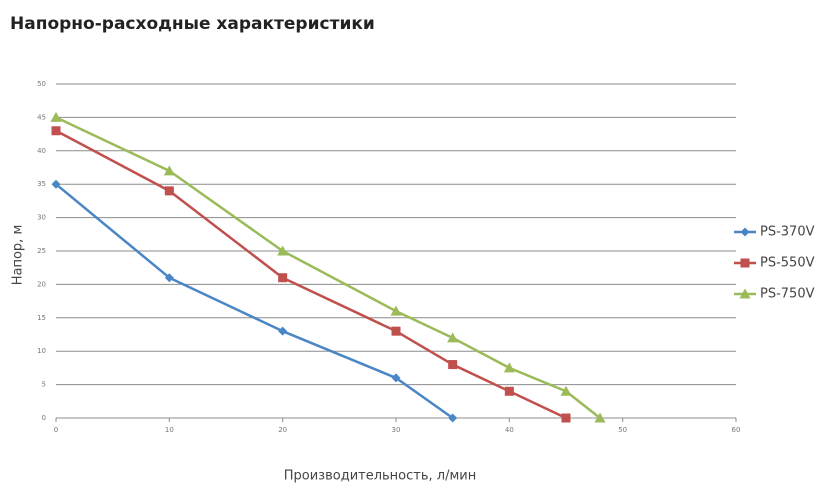 The height and width of the screenshot is (499, 826). What do you see at coordinates (41, 84) in the screenshot?
I see `y-tick-label: 50` at bounding box center [41, 84].